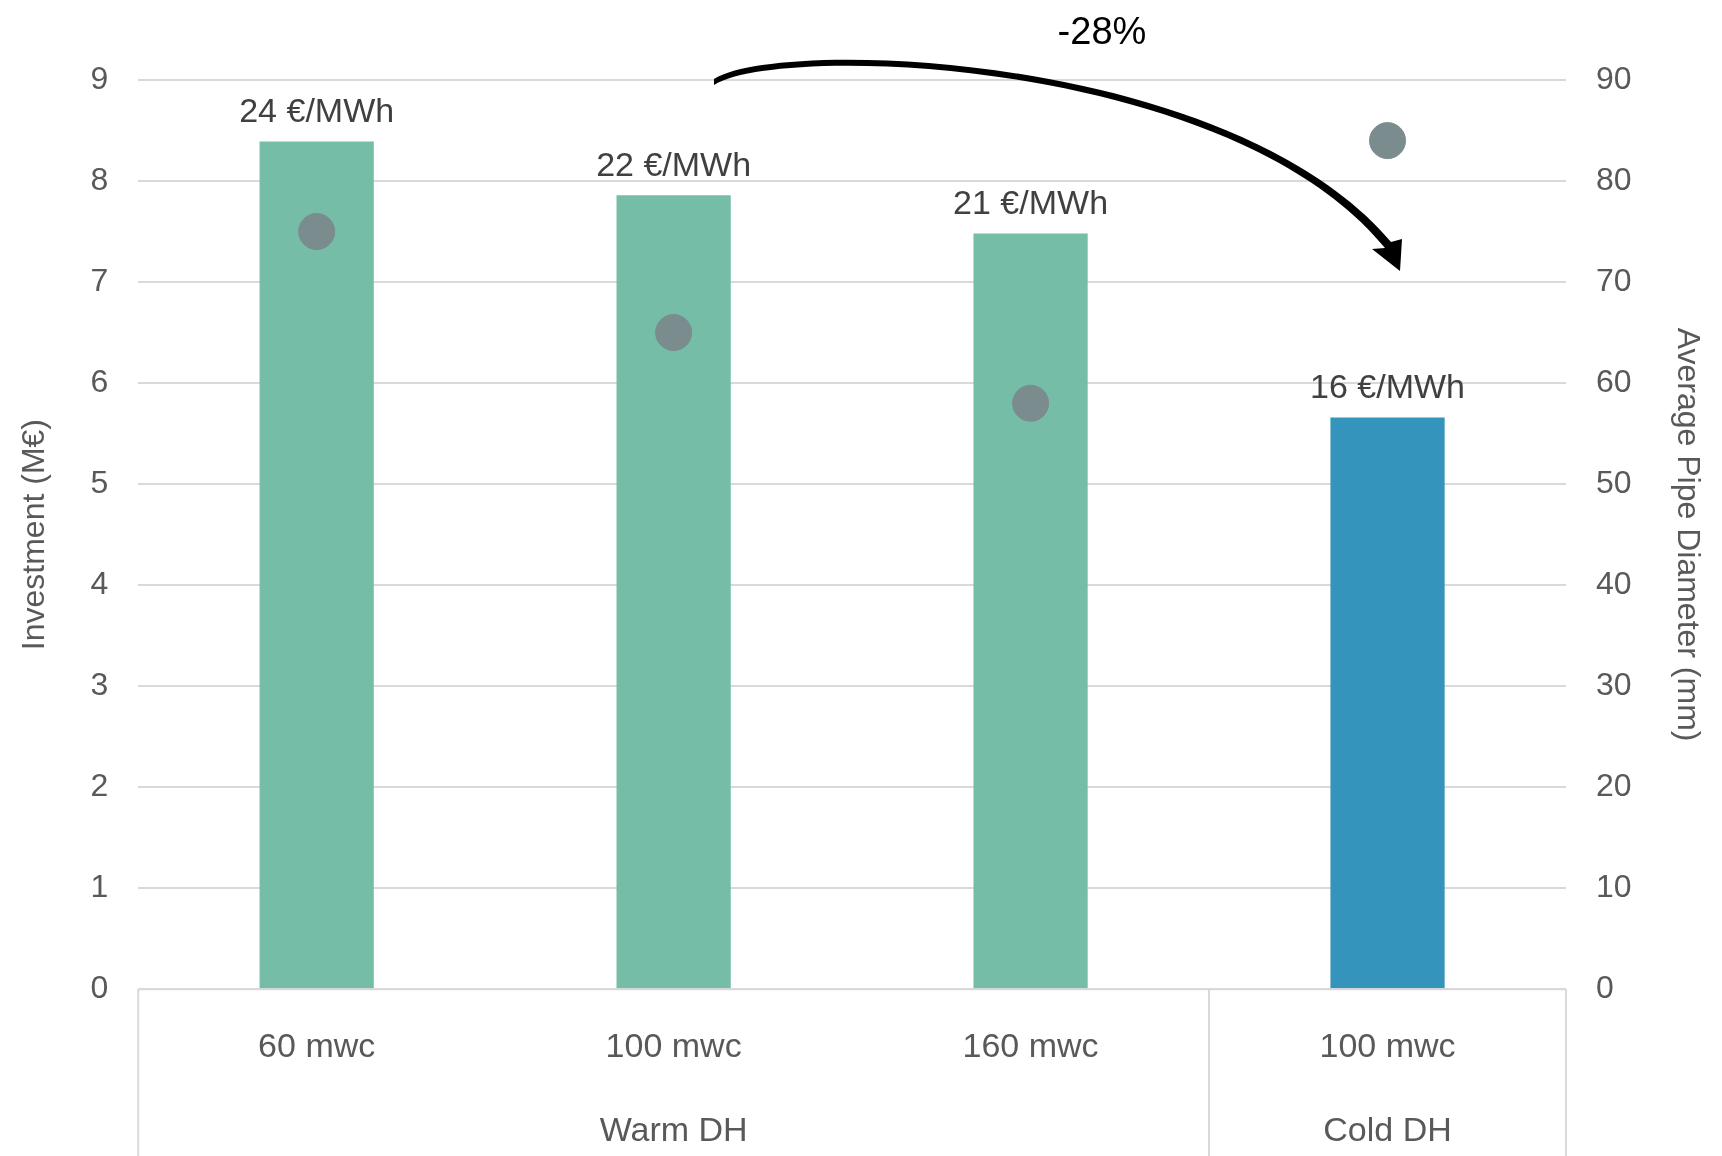 This screenshot has height=1156, width=1722. I want to click on y2-tick-label: 50, so click(1614, 481).